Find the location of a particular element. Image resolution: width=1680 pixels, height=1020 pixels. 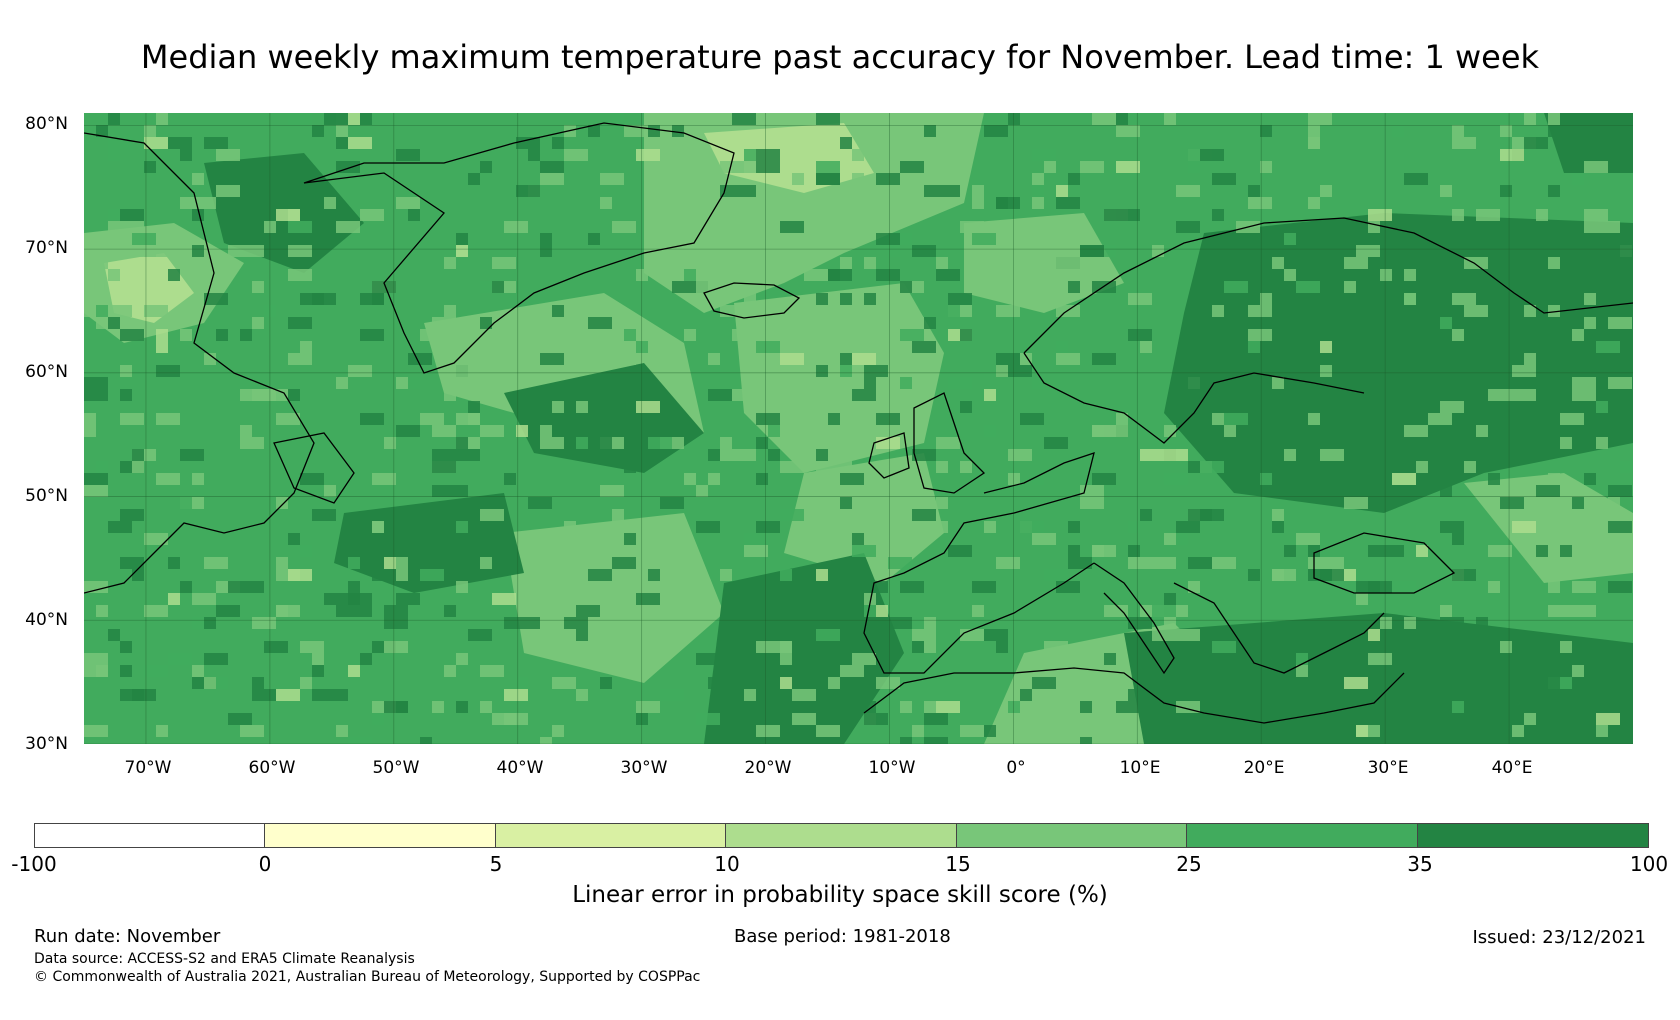

coast-newfoundland is located at coordinates (314, 468).